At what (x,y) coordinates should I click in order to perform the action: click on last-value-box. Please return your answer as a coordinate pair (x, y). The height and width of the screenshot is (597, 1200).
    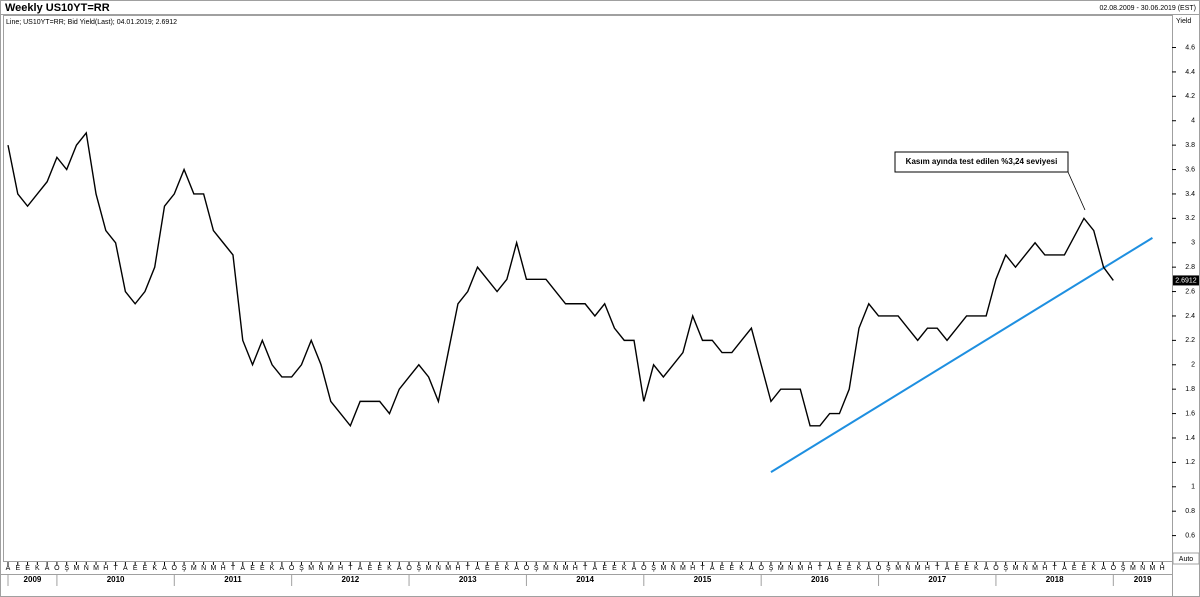
    Looking at the image, I should click on (1186, 280).